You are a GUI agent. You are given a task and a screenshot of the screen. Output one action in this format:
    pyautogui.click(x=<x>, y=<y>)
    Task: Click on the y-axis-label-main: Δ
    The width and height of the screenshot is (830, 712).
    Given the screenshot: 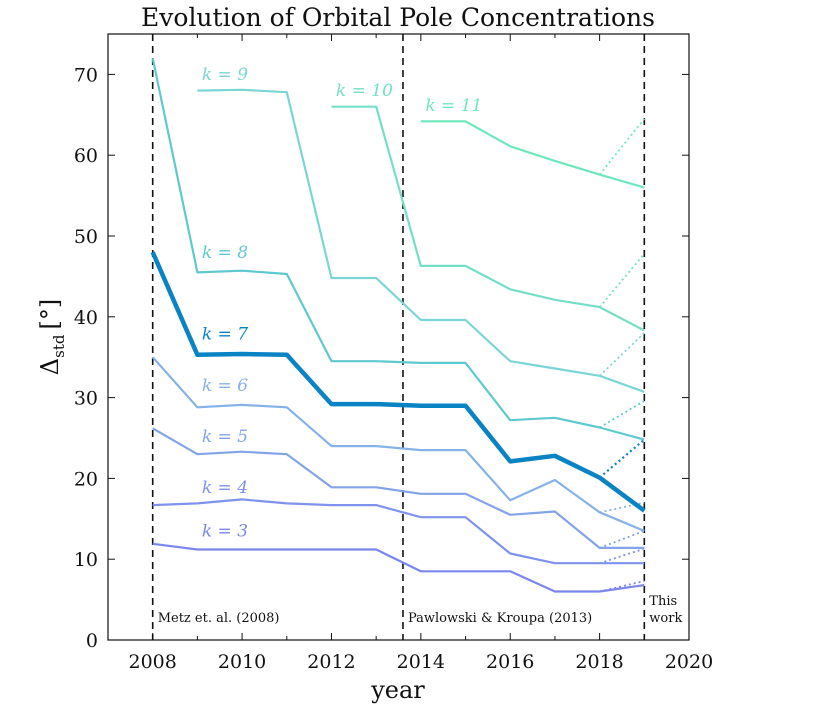 What is the action you would take?
    pyautogui.click(x=50, y=366)
    